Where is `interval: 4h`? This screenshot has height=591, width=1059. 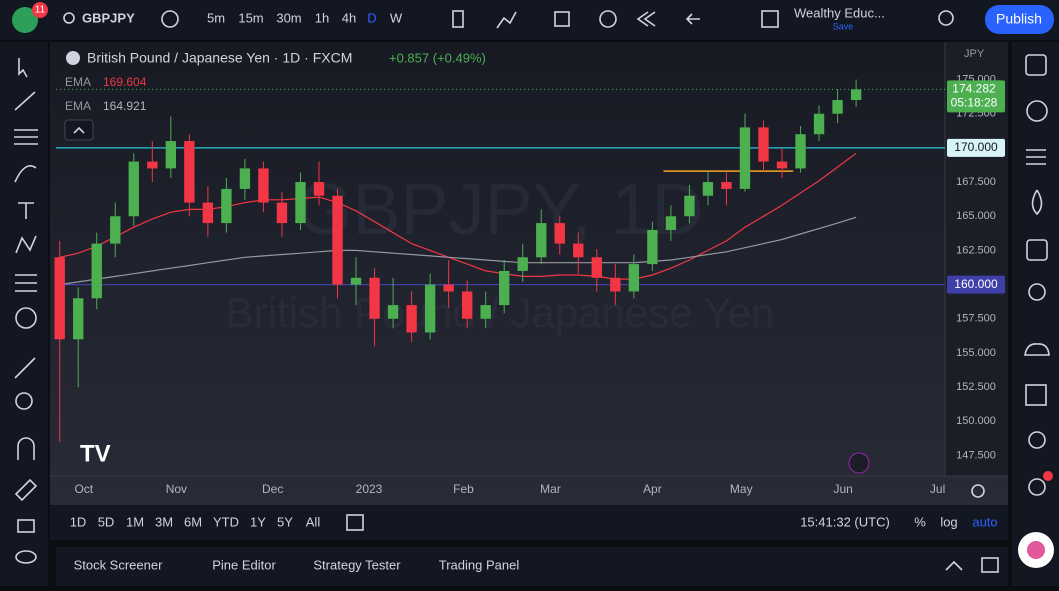
interval: 4h is located at coordinates (349, 17).